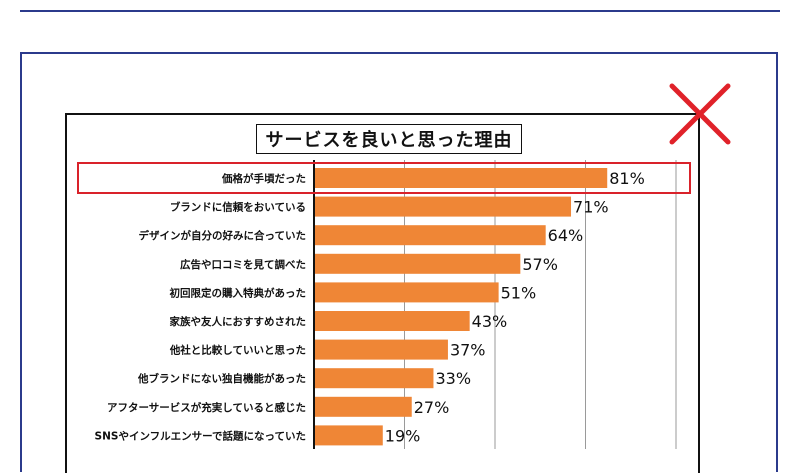  I want to click on data-label: 43%, so click(490, 321).